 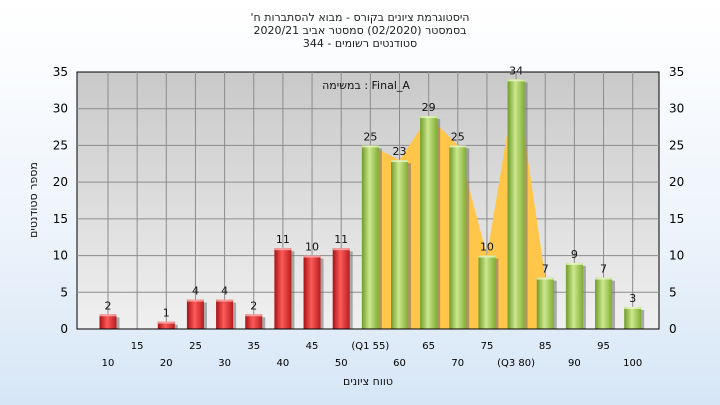 What do you see at coordinates (283, 363) in the screenshot?
I see `x-tick-40: 40` at bounding box center [283, 363].